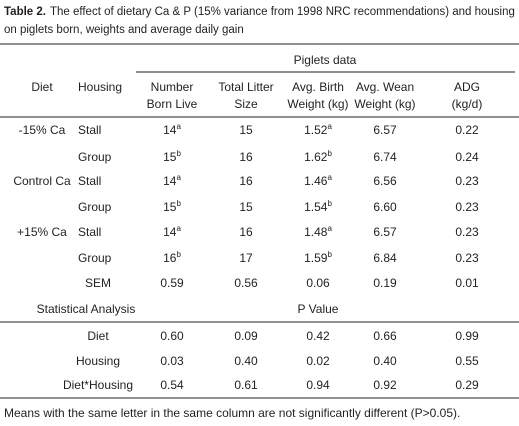  I want to click on cell: 6.74, so click(385, 157).